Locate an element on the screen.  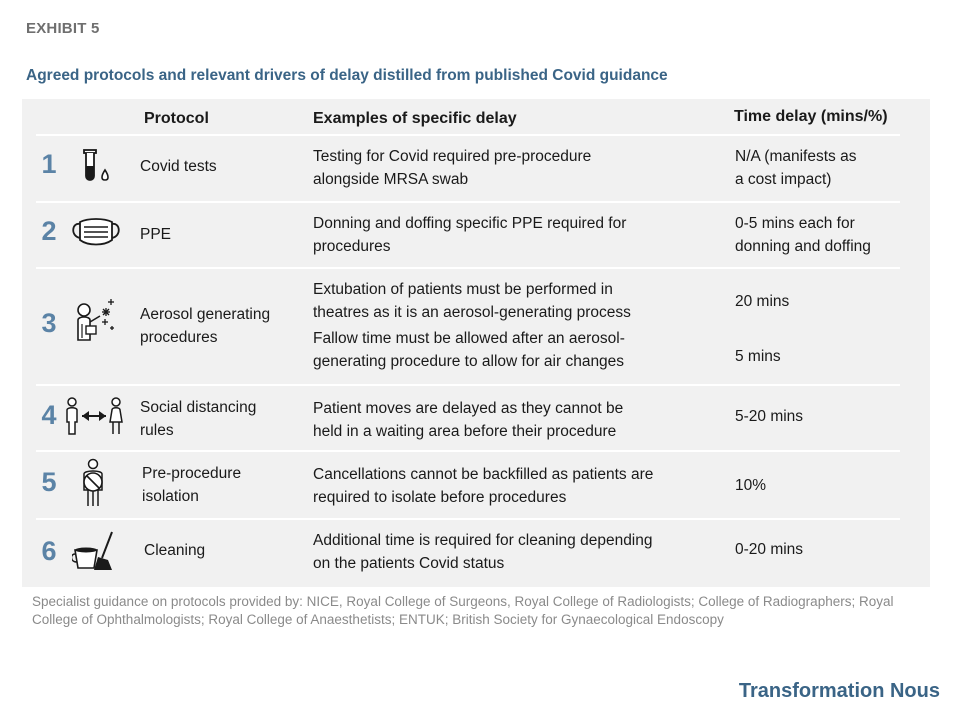
exhibit-label: EXHIBIT 5 is located at coordinates (63, 28).